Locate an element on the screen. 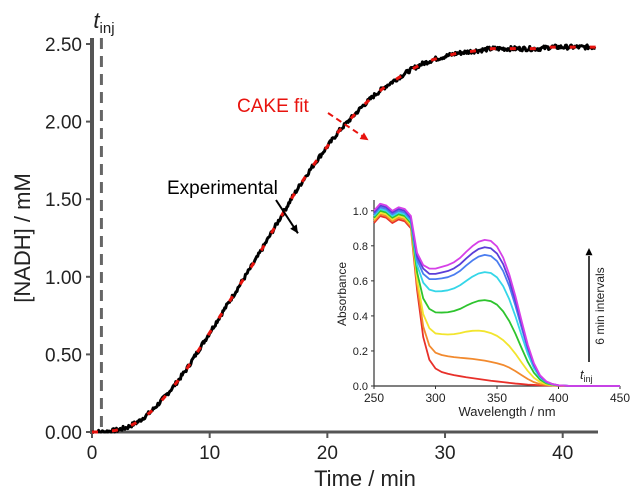  t-inj-label-t: t is located at coordinates (96, 20).